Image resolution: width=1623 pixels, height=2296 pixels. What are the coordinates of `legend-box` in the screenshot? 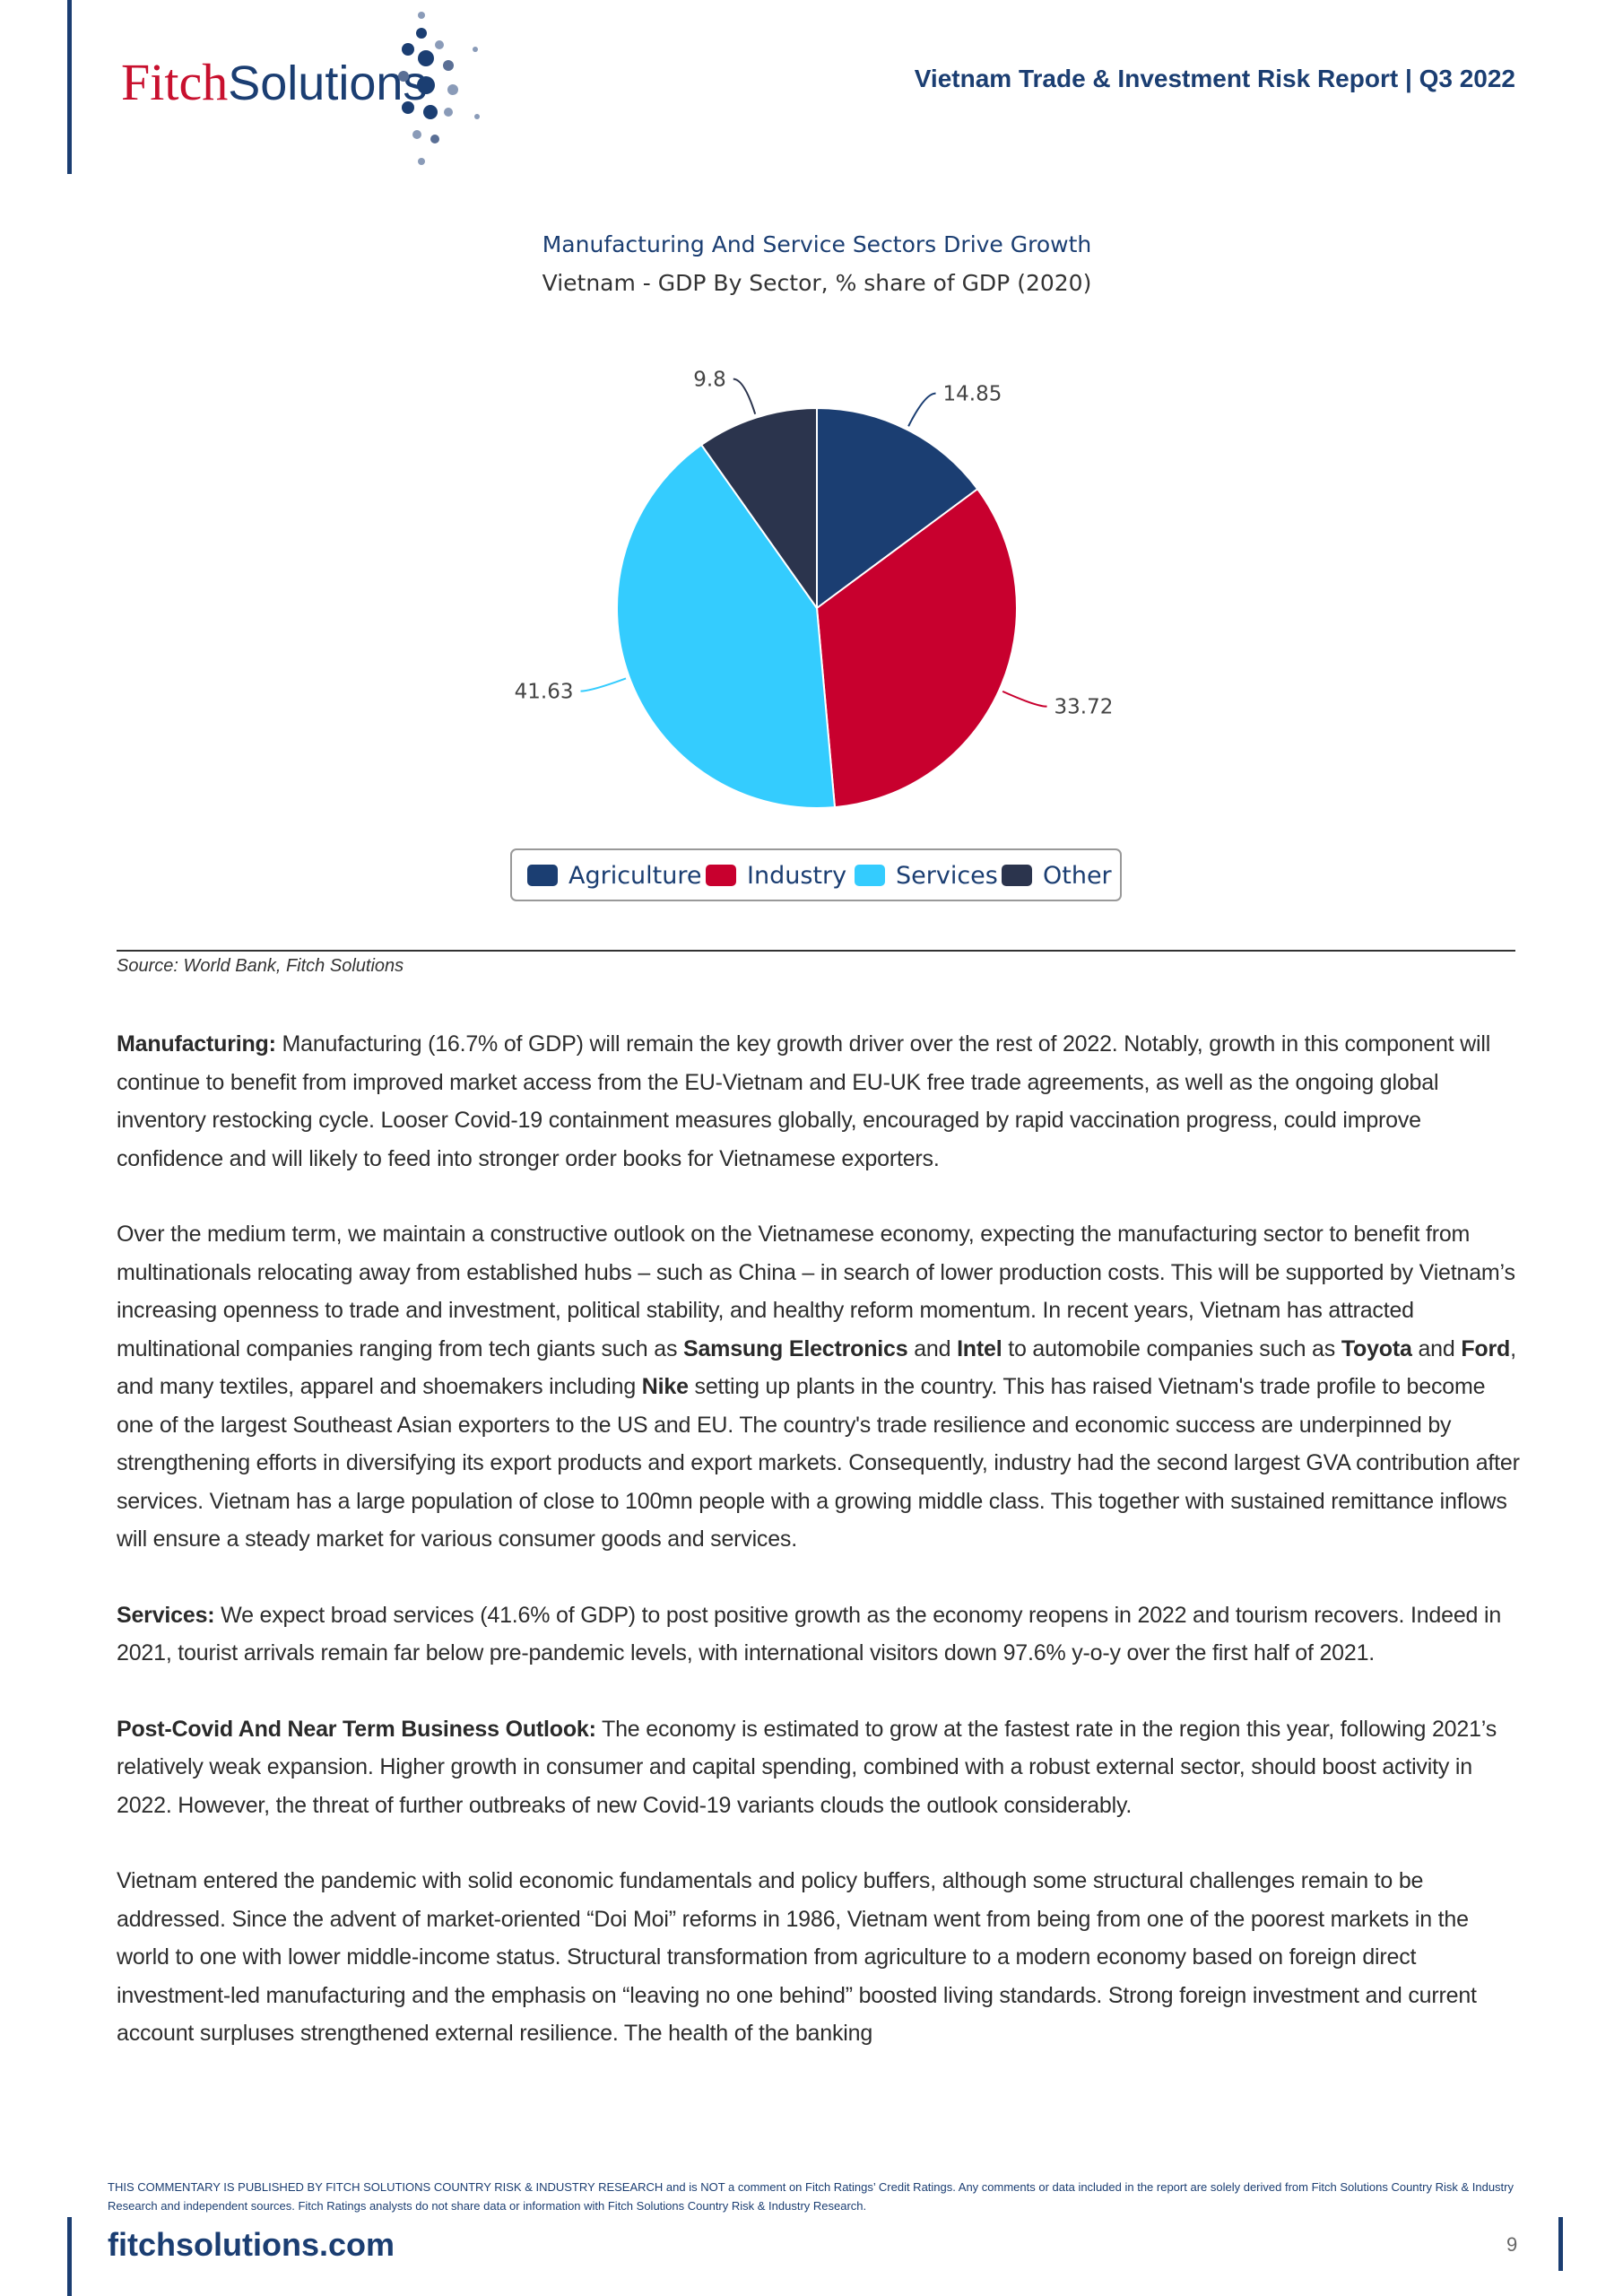 It's located at (816, 874).